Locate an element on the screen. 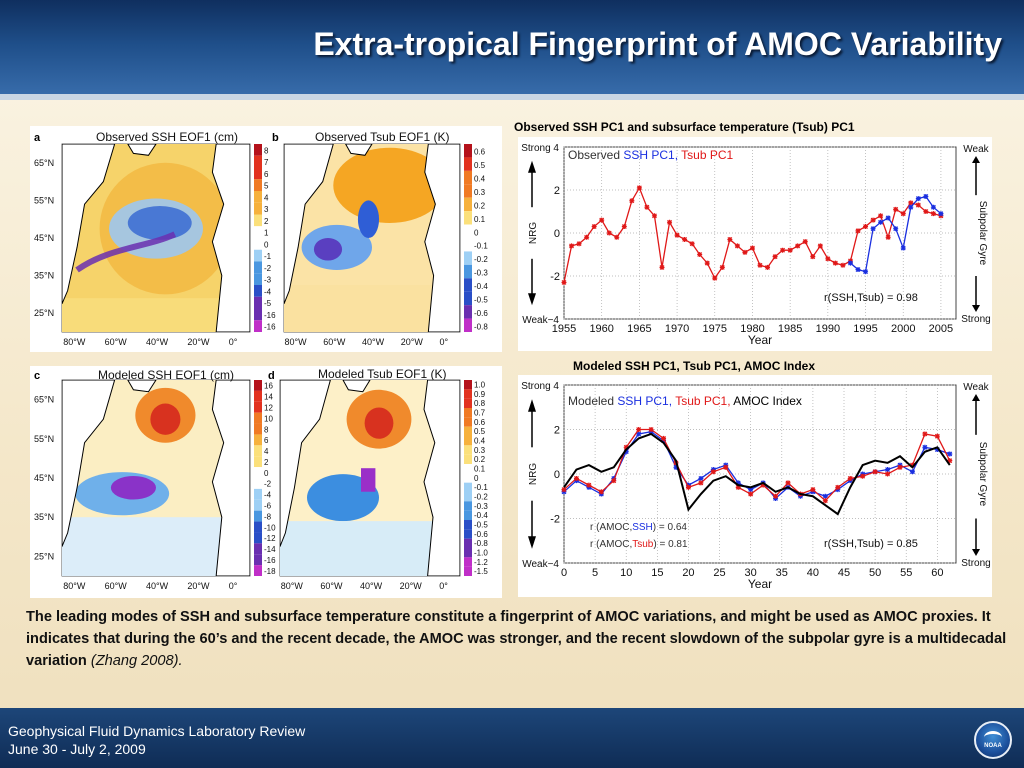  x-tick-label: 2000 is located at coordinates (903, 329).